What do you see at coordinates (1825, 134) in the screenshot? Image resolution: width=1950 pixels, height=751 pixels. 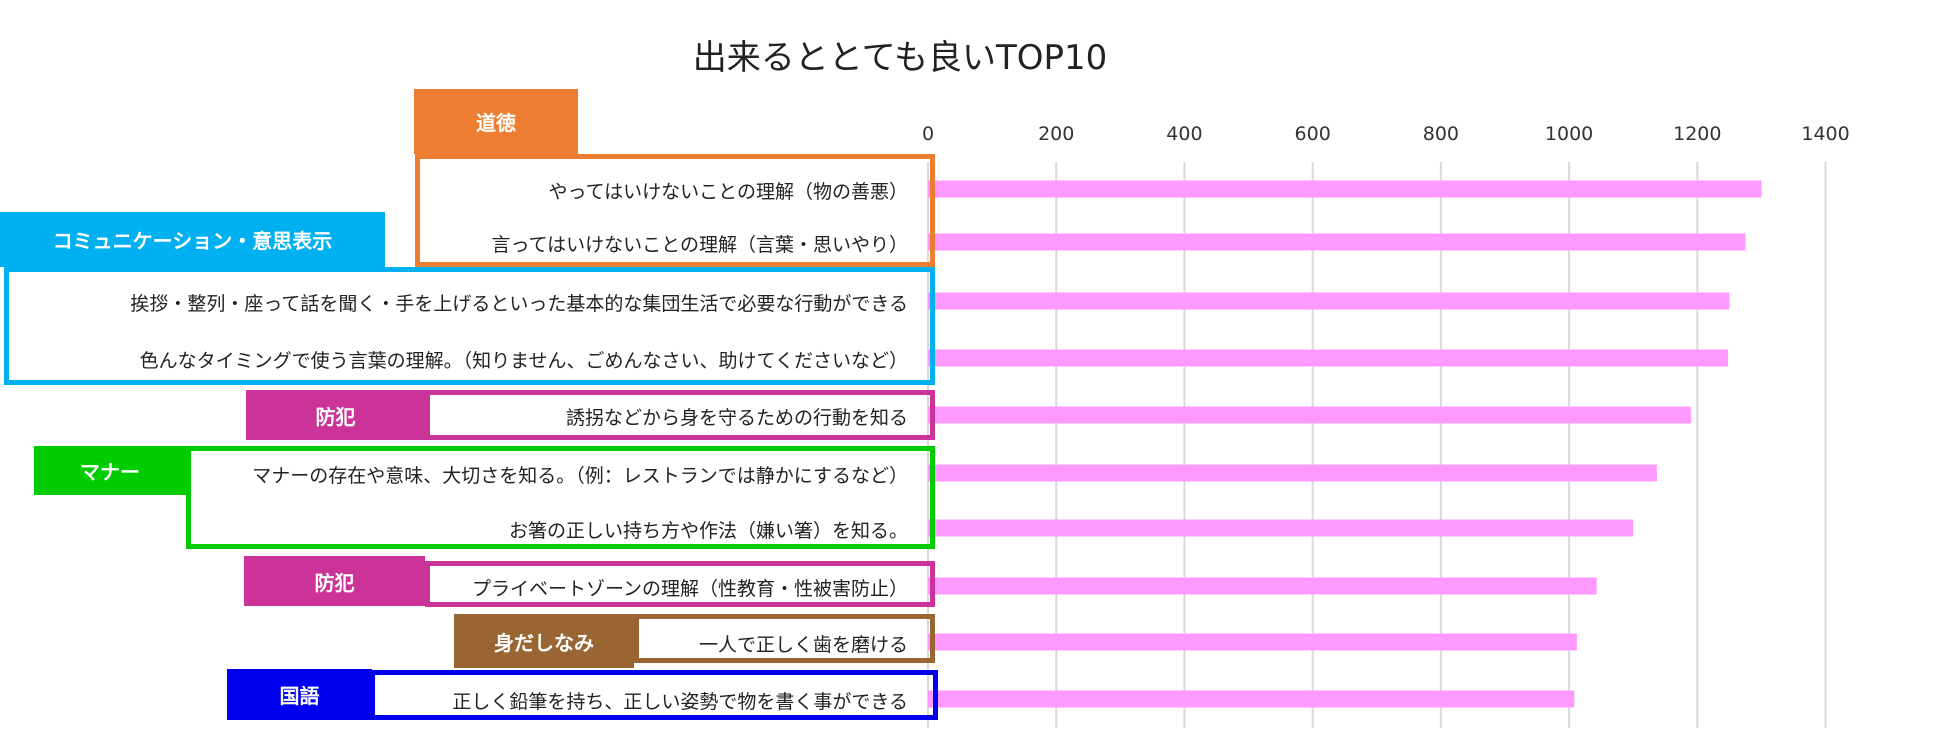 I see `x-tick-label: 1400` at bounding box center [1825, 134].